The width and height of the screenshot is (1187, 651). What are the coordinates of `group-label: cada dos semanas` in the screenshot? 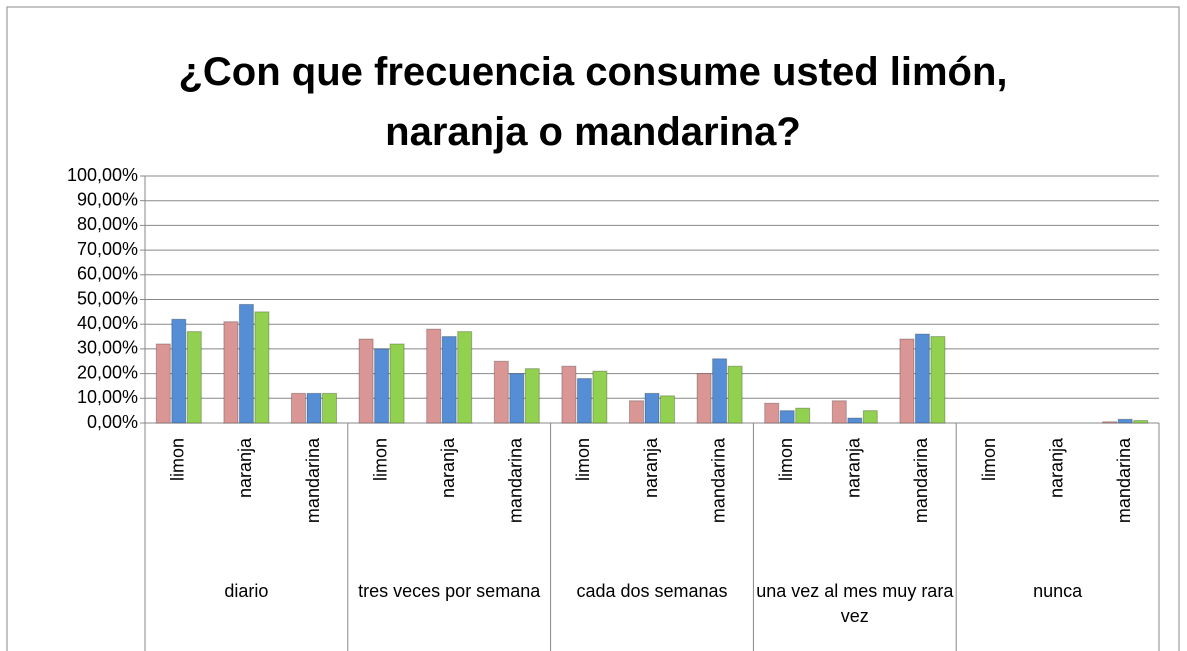 It's located at (652, 591).